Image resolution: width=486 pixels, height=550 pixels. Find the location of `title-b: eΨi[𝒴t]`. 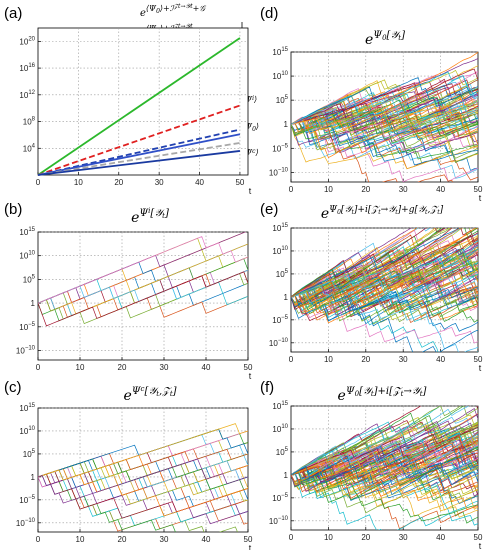

title-b: eΨi[𝒴t] is located at coordinates (150, 216).